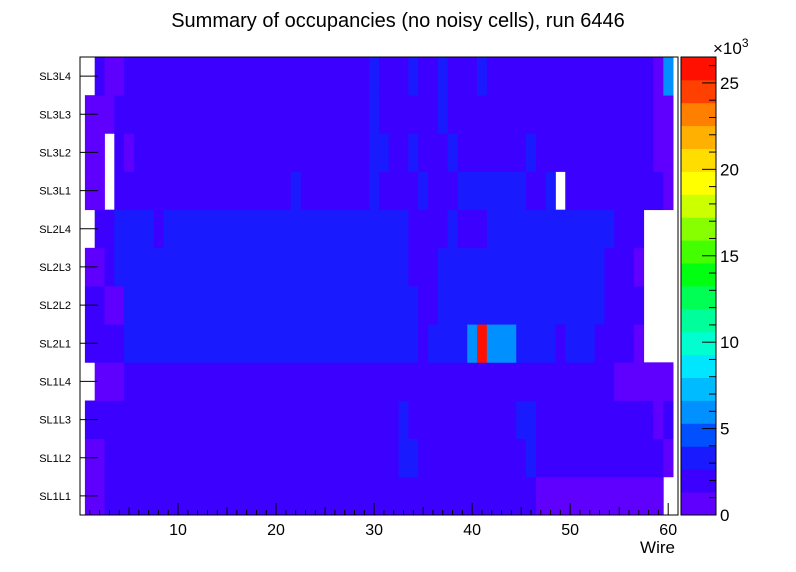 The image size is (796, 572). Describe the element at coordinates (55, 382) in the screenshot. I see `y-tick-label: SL1L4` at that location.